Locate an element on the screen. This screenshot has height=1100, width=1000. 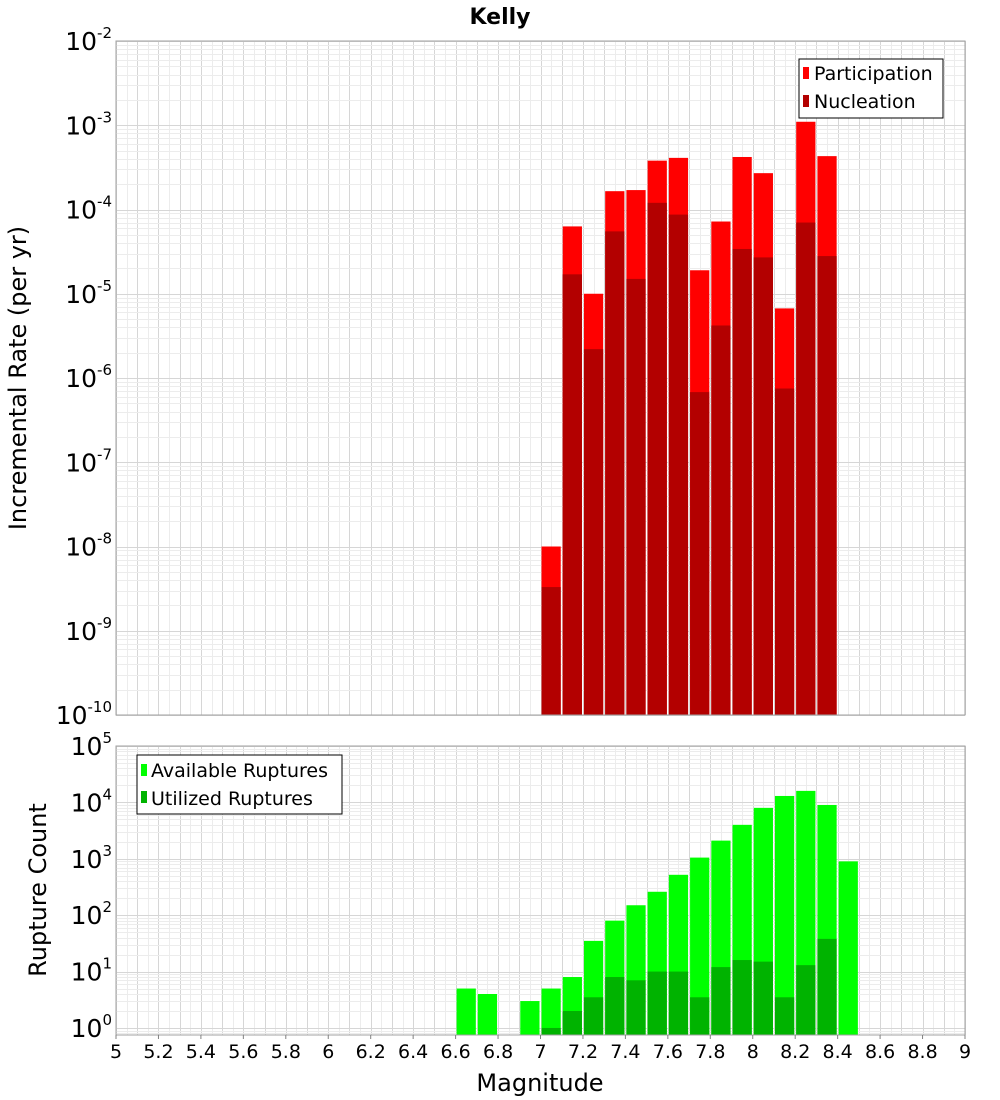
y-tick-label: 10⁻⁸ is located at coordinates (88, 546).